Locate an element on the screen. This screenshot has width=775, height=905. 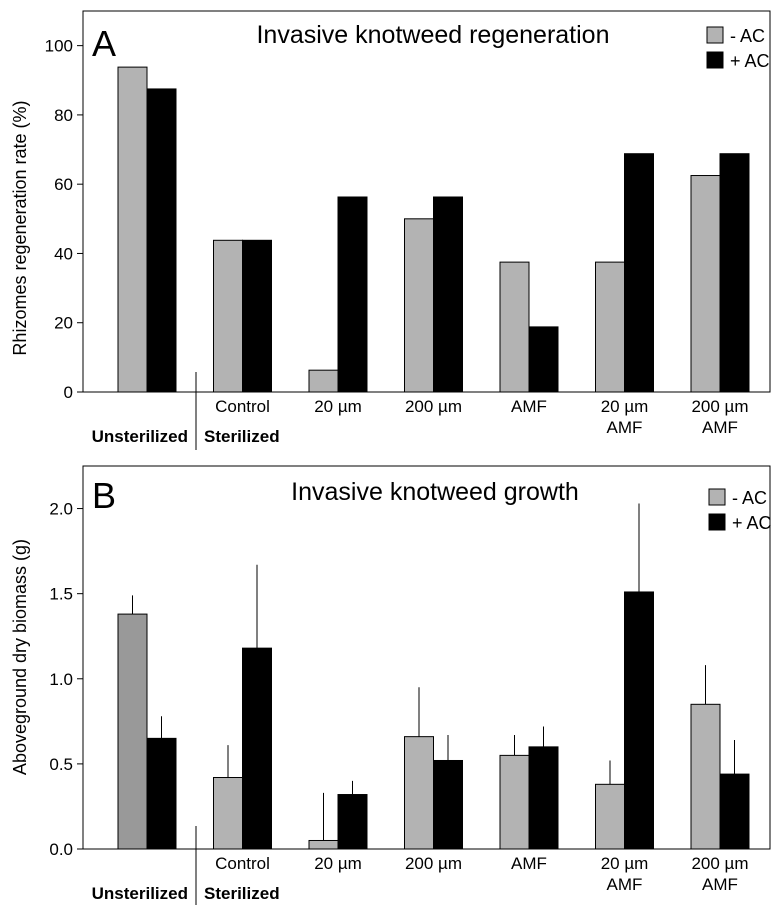
panel-b-title: Invasive knotweed growth is located at coordinates (435, 492).